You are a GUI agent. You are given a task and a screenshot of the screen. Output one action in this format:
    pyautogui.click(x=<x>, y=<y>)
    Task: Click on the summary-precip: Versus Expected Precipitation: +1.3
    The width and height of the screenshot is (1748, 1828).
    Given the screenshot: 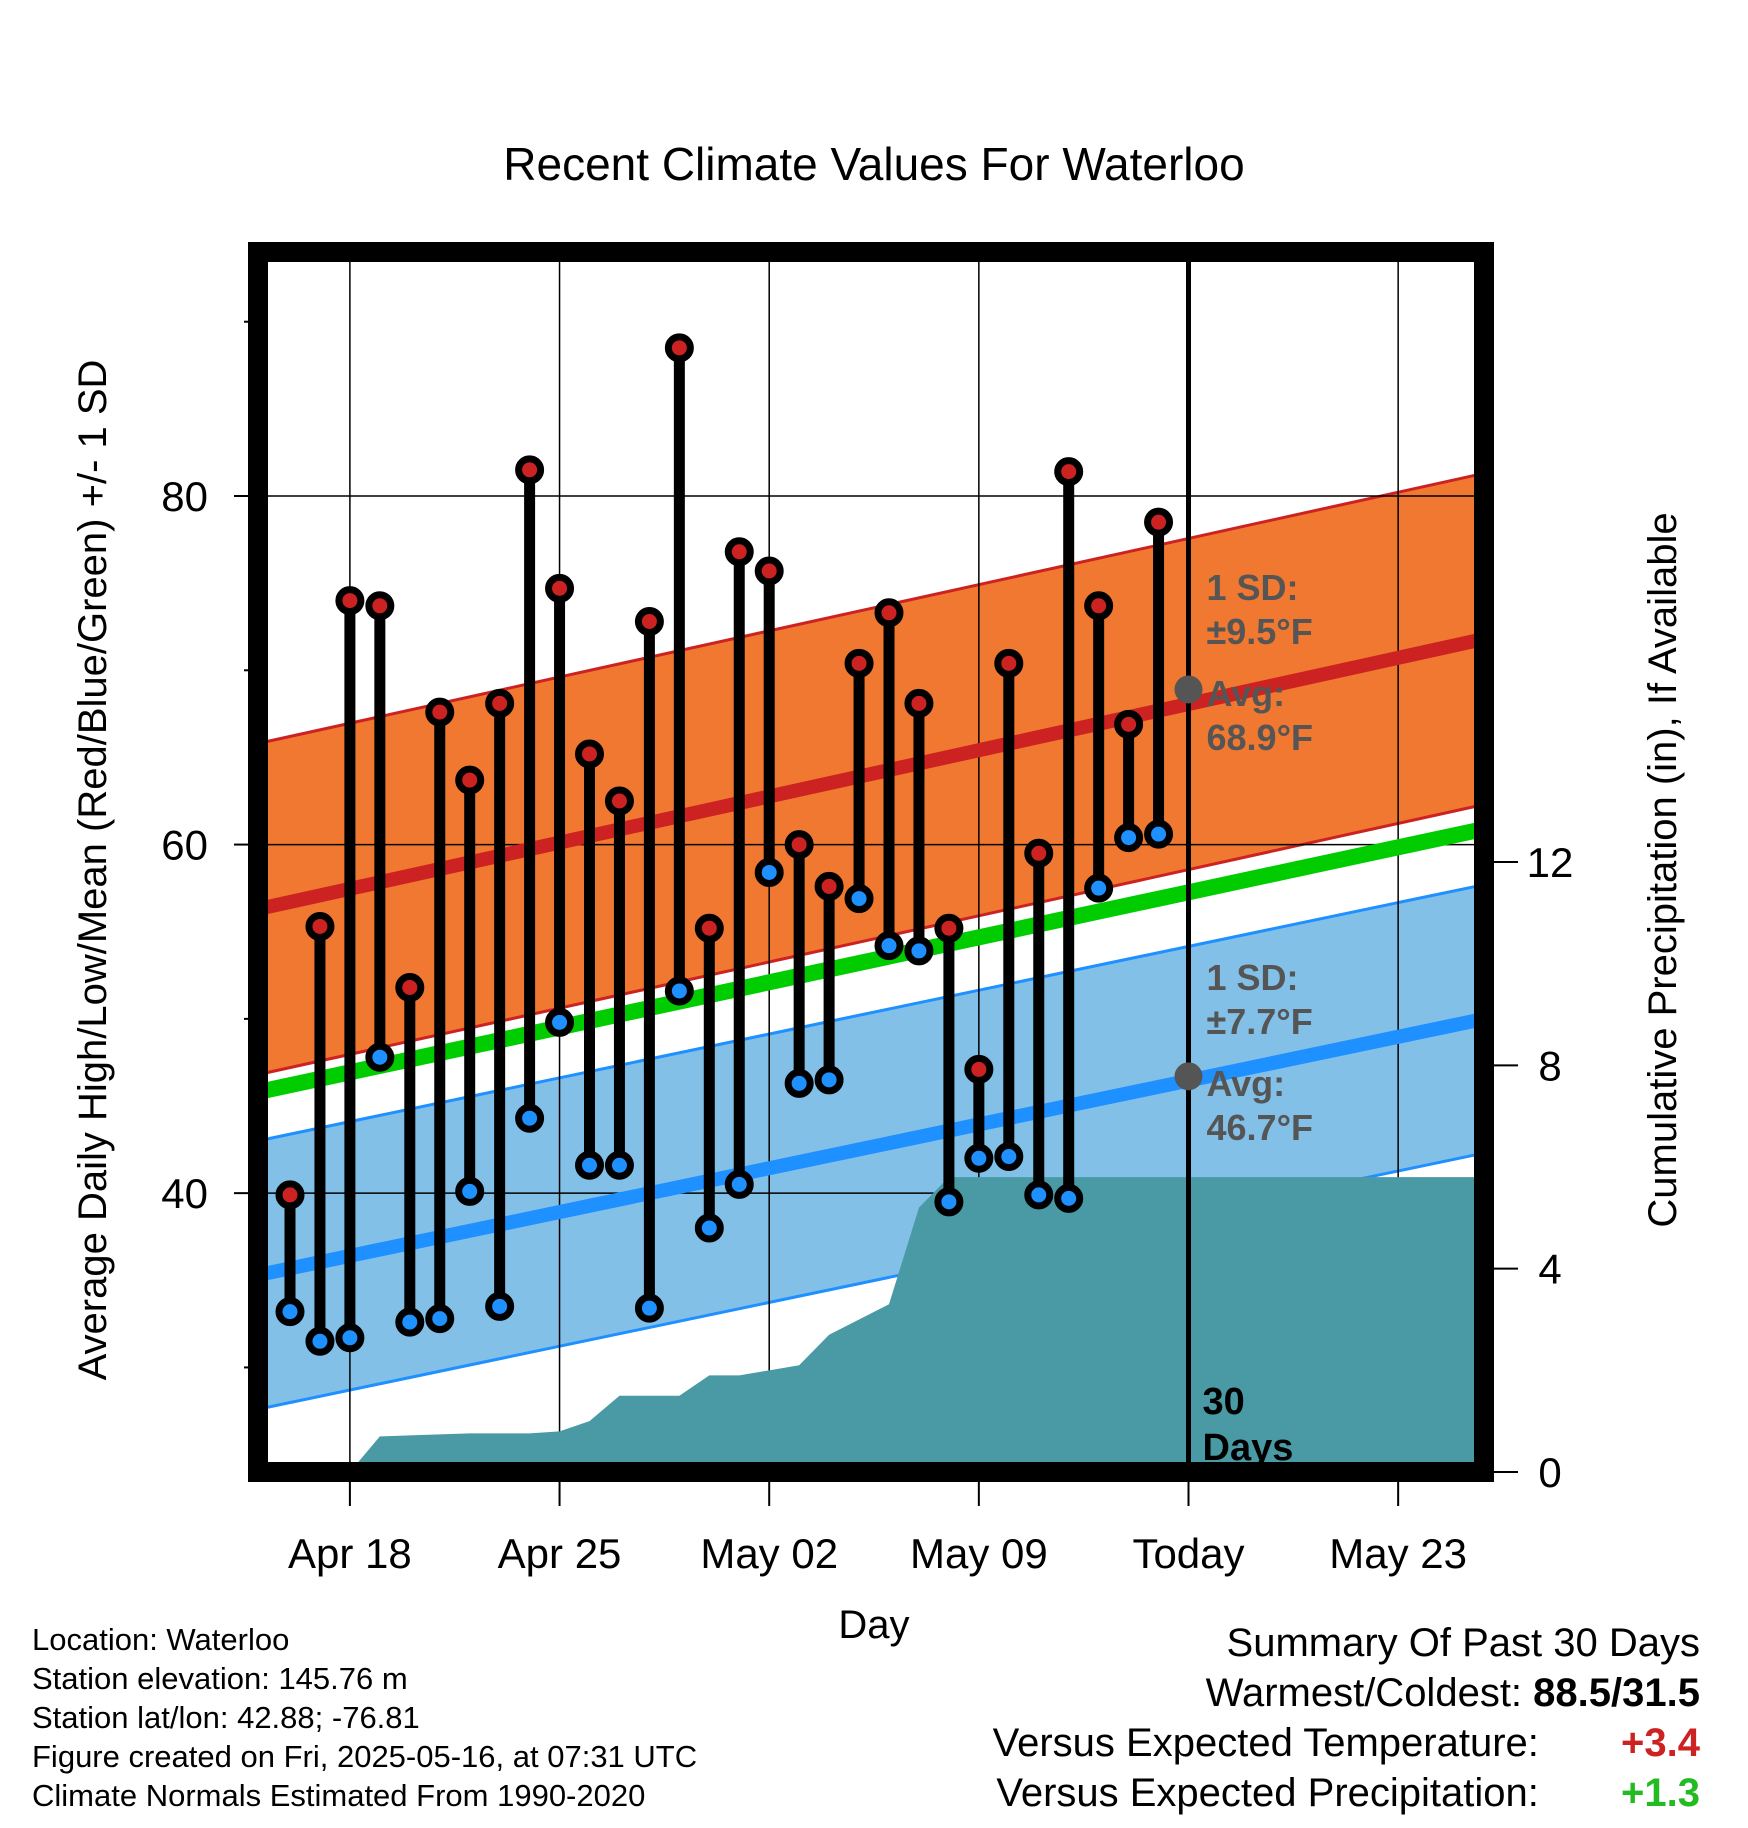 What is the action you would take?
    pyautogui.click(x=1346, y=1793)
    